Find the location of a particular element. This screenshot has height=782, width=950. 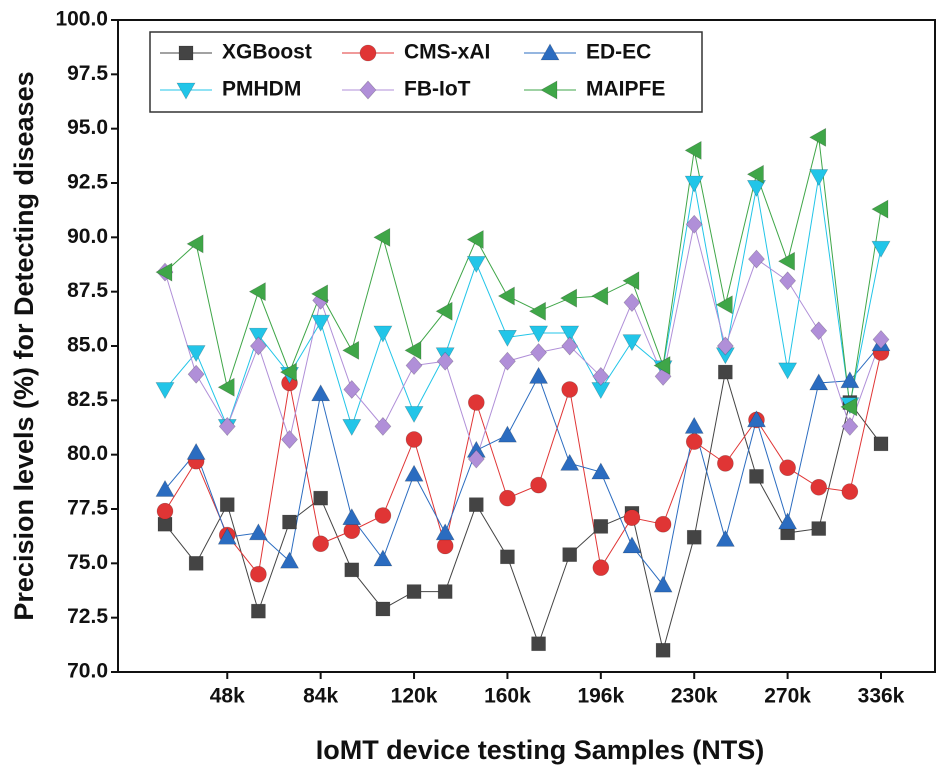

y-tick-label: 87.5 is located at coordinates (87, 290).